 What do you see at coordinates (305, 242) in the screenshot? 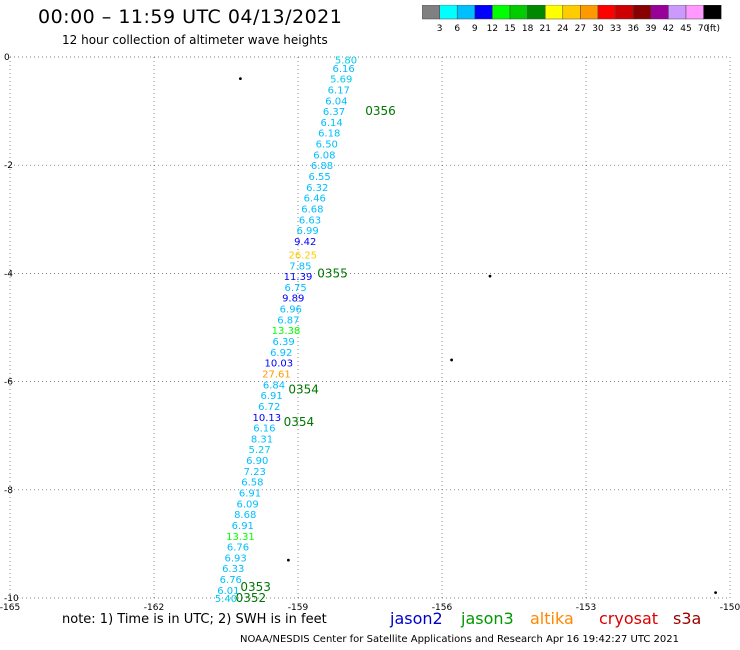
I see `track-value: 9.42` at bounding box center [305, 242].